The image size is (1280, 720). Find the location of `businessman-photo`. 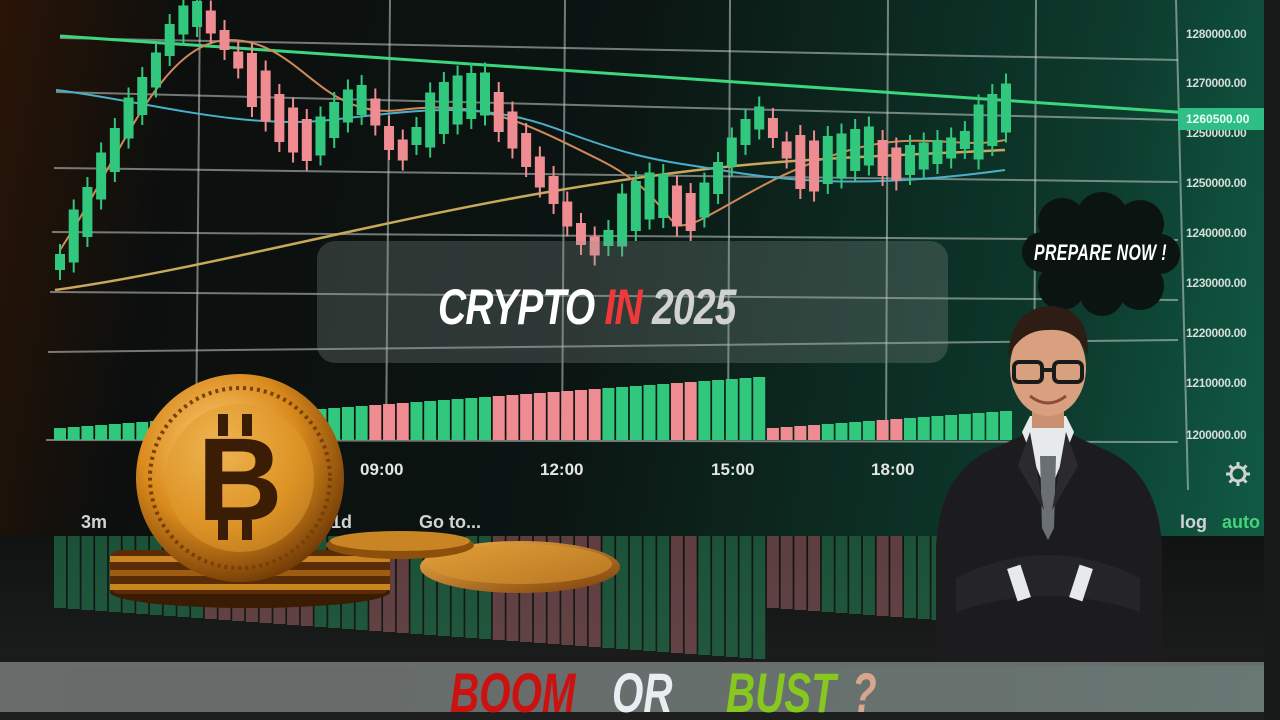

businessman-photo is located at coordinates (1049, 485).